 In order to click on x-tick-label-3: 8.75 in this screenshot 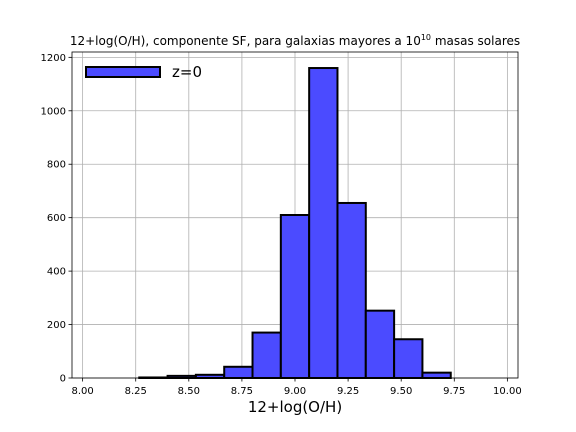, I will do `click(242, 391)`.